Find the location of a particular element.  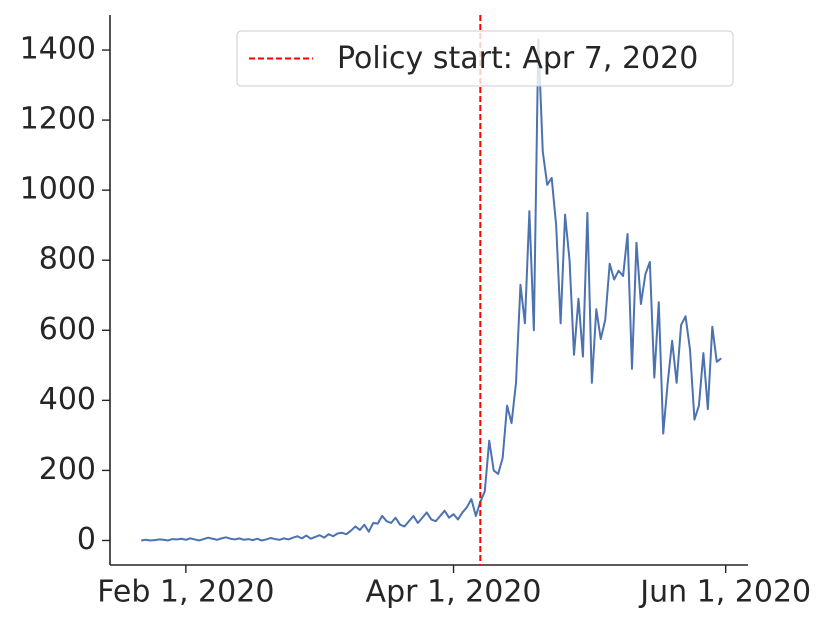

y-tick-label: 0 is located at coordinates (86, 539).